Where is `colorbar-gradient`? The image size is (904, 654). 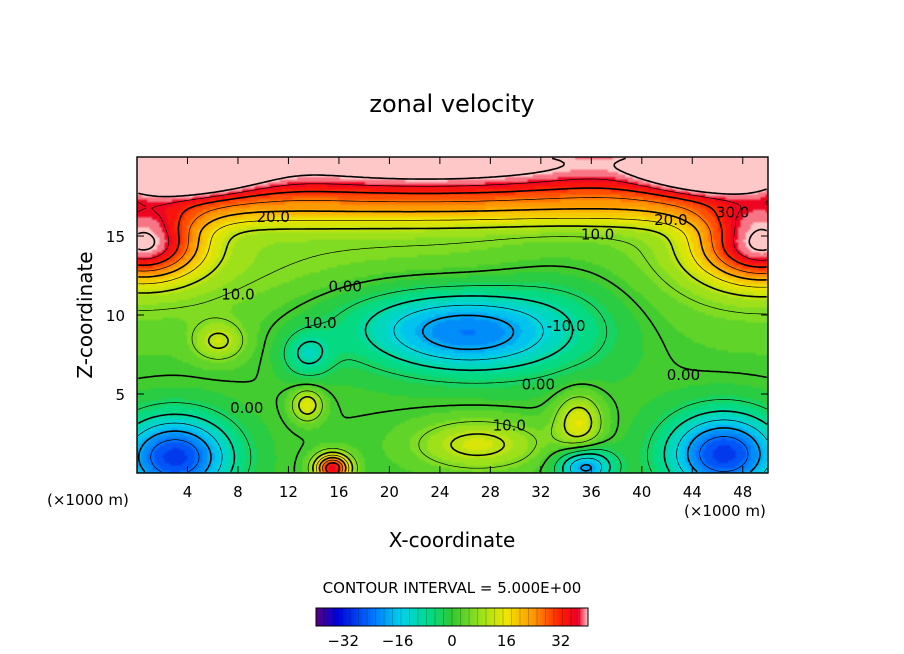 colorbar-gradient is located at coordinates (452, 617).